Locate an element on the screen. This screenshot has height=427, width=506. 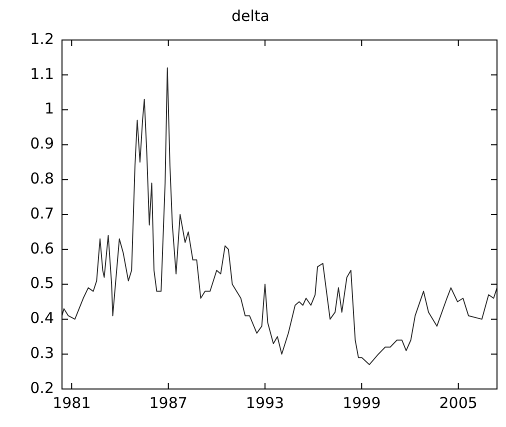
x-tick-label: 1981 is located at coordinates (71, 403).